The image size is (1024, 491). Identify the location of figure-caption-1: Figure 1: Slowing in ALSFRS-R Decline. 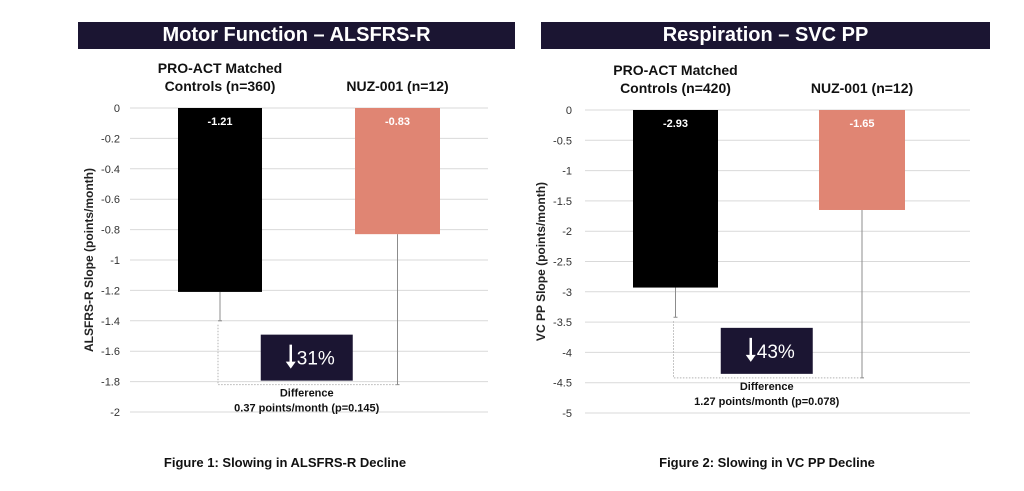
(285, 462).